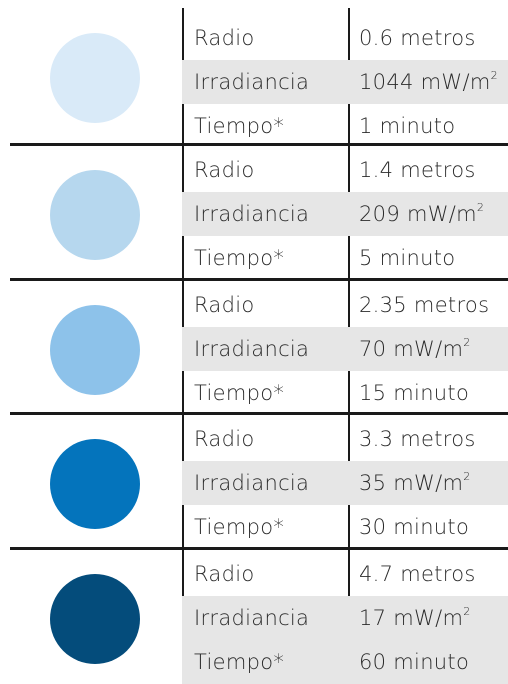  Describe the element at coordinates (345, 214) in the screenshot. I see `table-row: Irradiancia 209 mW/m2` at that location.